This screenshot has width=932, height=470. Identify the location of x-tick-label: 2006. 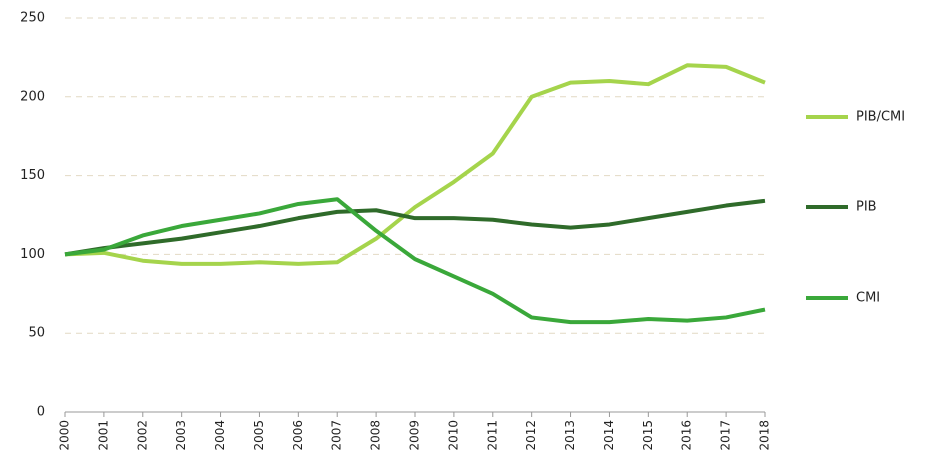
(298, 435).